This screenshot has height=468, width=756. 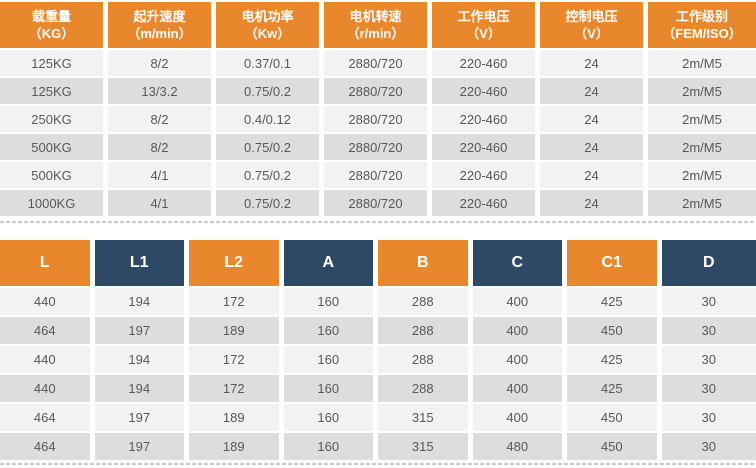 I want to click on spec-table-row: 125KG 8/2 0.37/0.1 2880/720 220-460 24 2m/M5, so click(x=378, y=62).